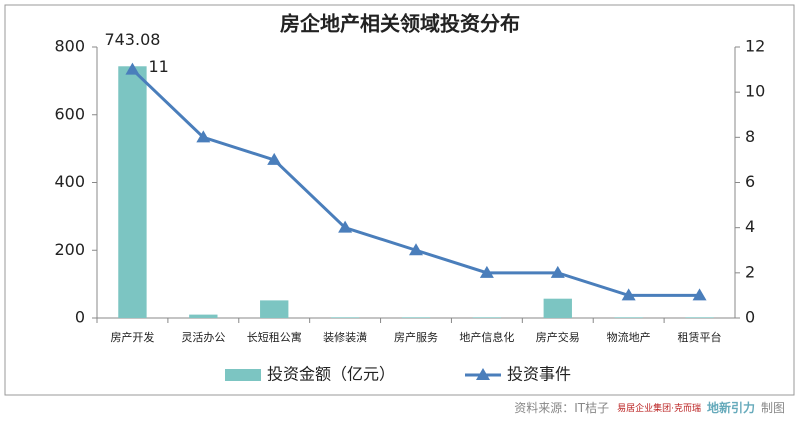 The height and width of the screenshot is (422, 800). Describe the element at coordinates (755, 91) in the screenshot. I see `y2-tick-label: 10` at that location.